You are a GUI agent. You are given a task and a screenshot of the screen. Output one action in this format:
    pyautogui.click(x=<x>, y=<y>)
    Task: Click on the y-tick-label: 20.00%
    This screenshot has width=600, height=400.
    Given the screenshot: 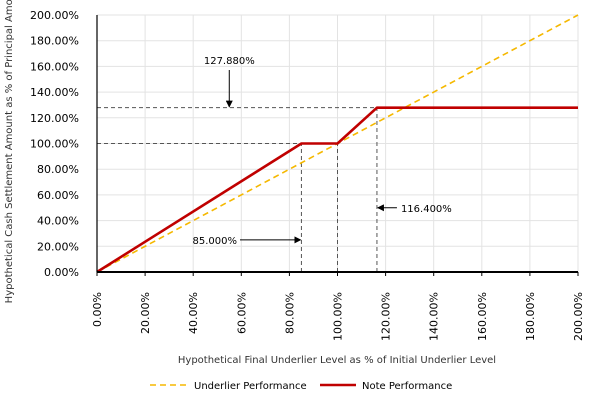 What is the action you would take?
    pyautogui.click(x=58, y=246)
    